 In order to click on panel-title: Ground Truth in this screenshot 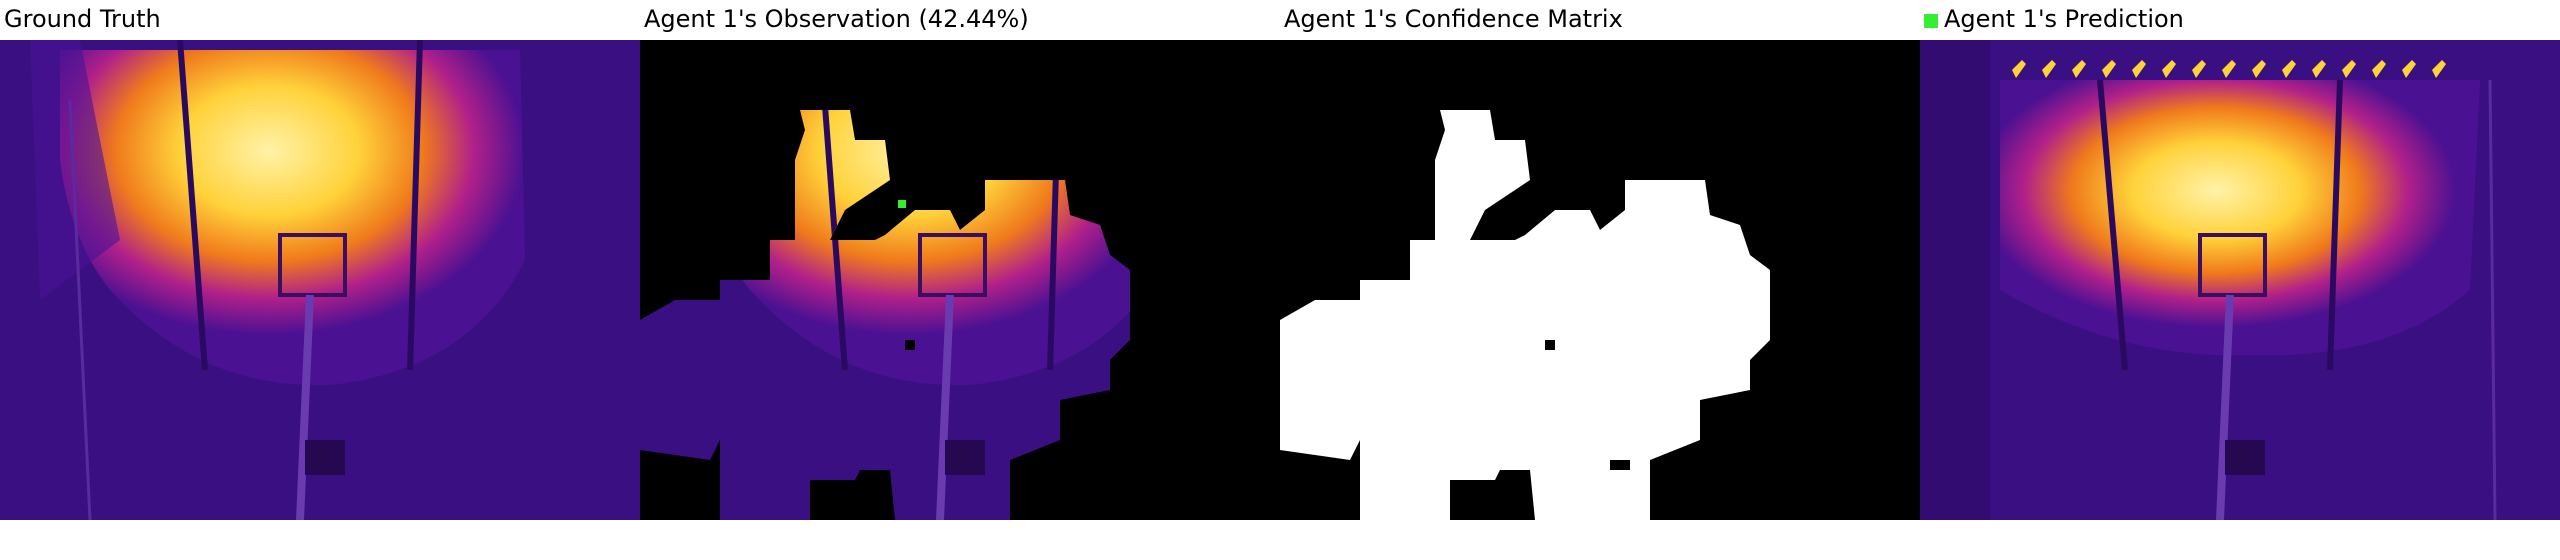, I will do `click(82, 19)`.